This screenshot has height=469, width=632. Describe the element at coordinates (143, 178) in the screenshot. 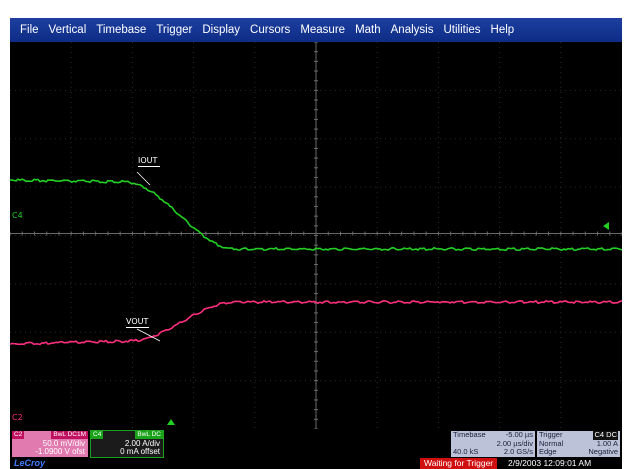

I see `iout-label-leader` at that location.